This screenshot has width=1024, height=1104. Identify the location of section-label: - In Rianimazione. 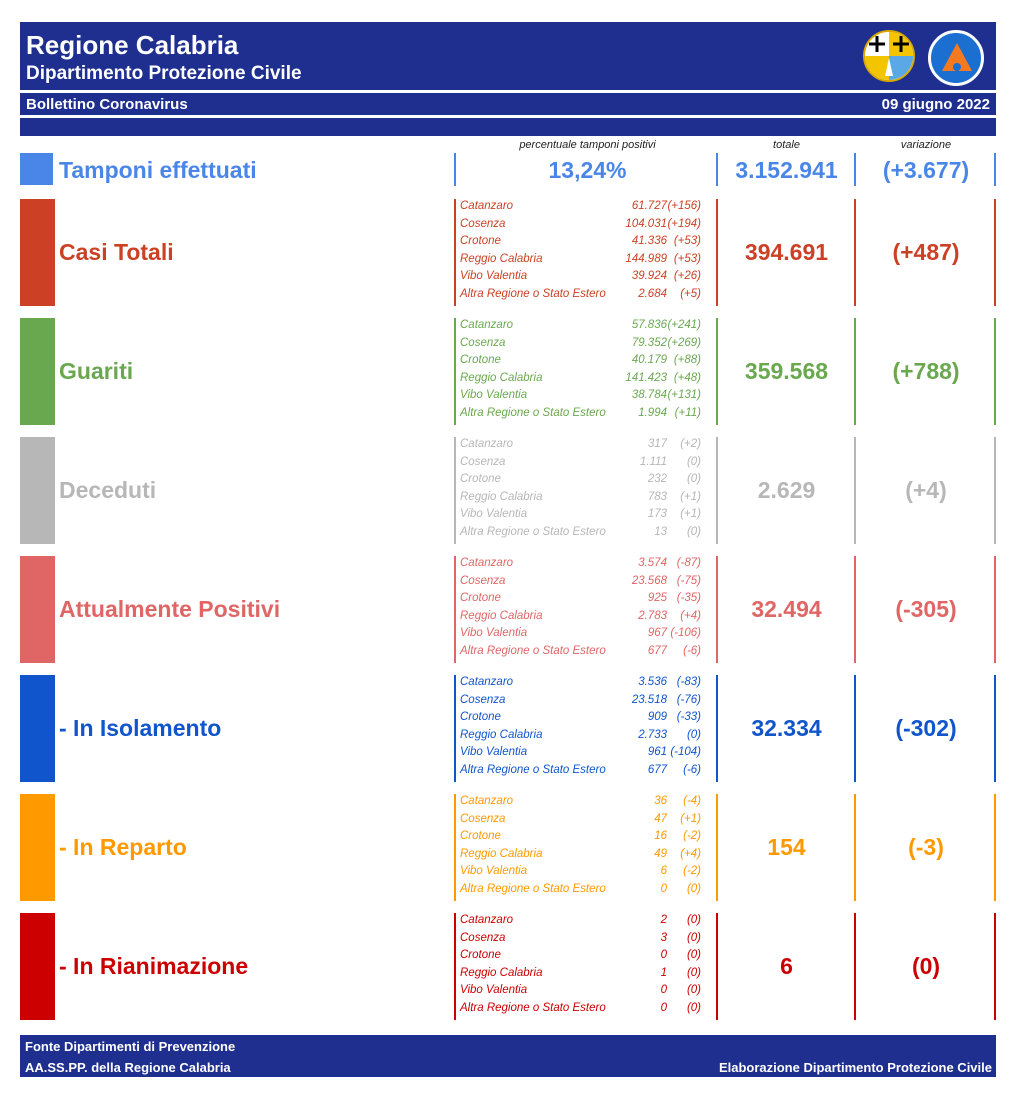
(154, 966).